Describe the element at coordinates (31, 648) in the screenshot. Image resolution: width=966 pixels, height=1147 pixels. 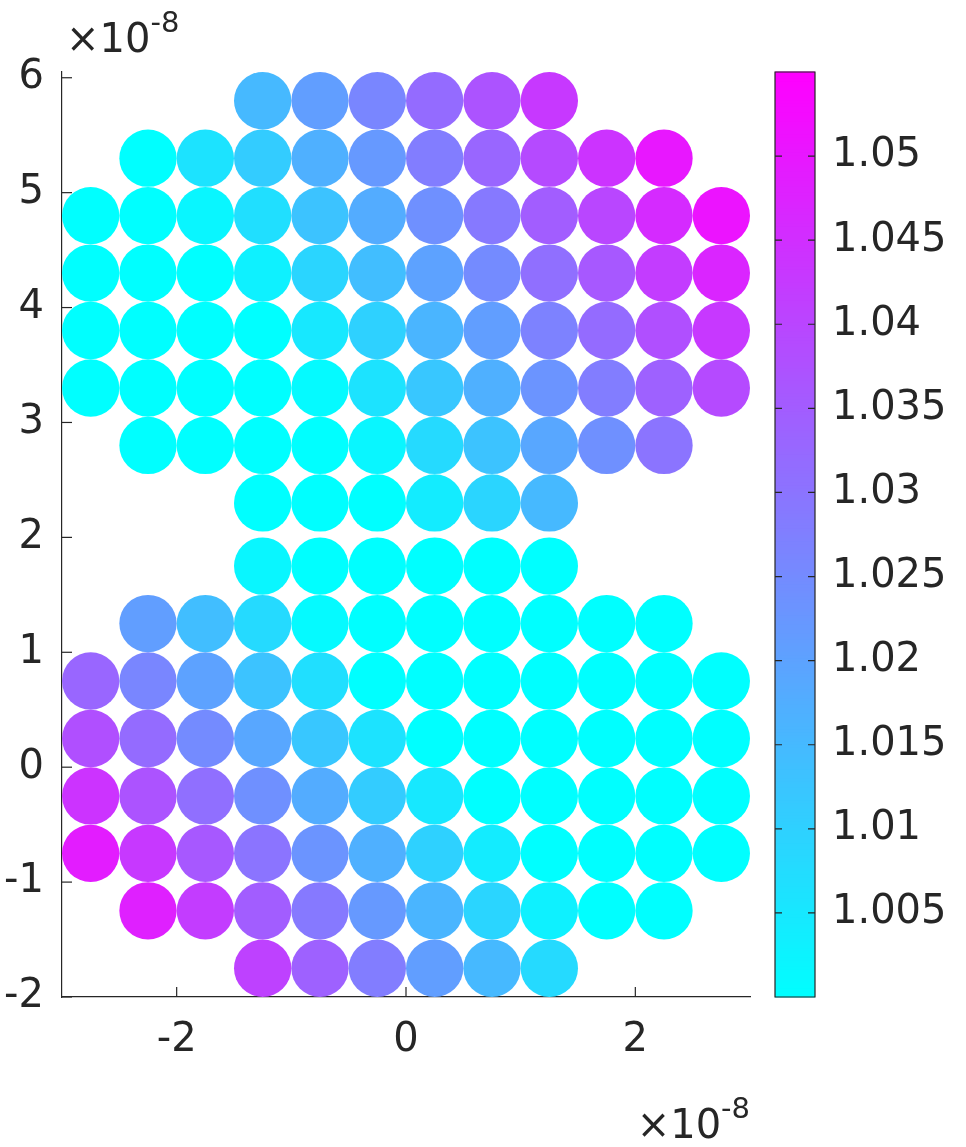
I see `y-tick-label: 1` at that location.